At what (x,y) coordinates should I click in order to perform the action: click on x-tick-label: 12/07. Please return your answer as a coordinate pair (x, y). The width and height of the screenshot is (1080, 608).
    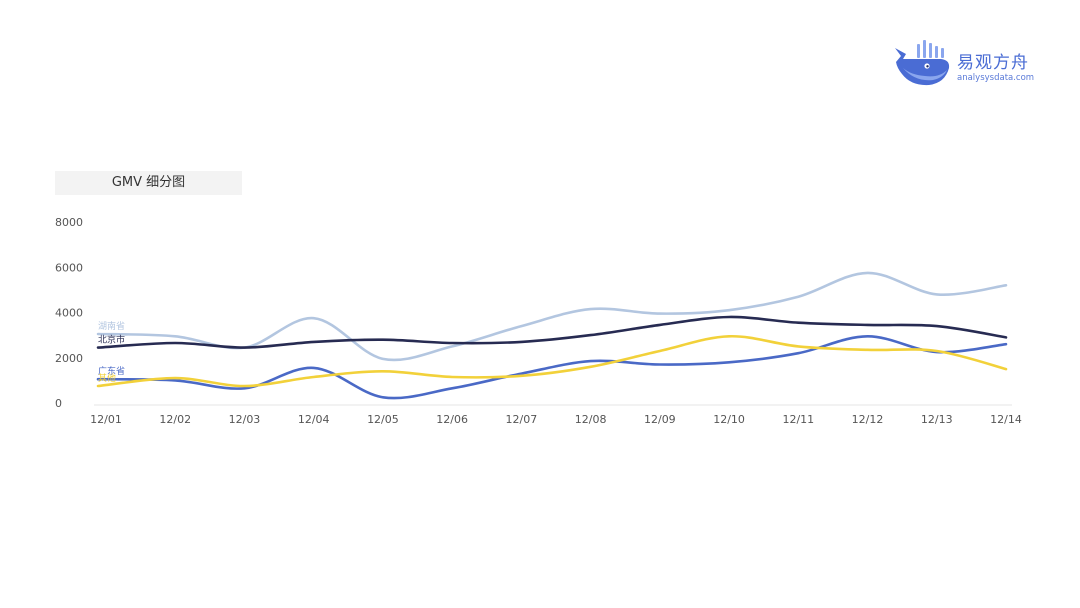
    Looking at the image, I should click on (522, 419).